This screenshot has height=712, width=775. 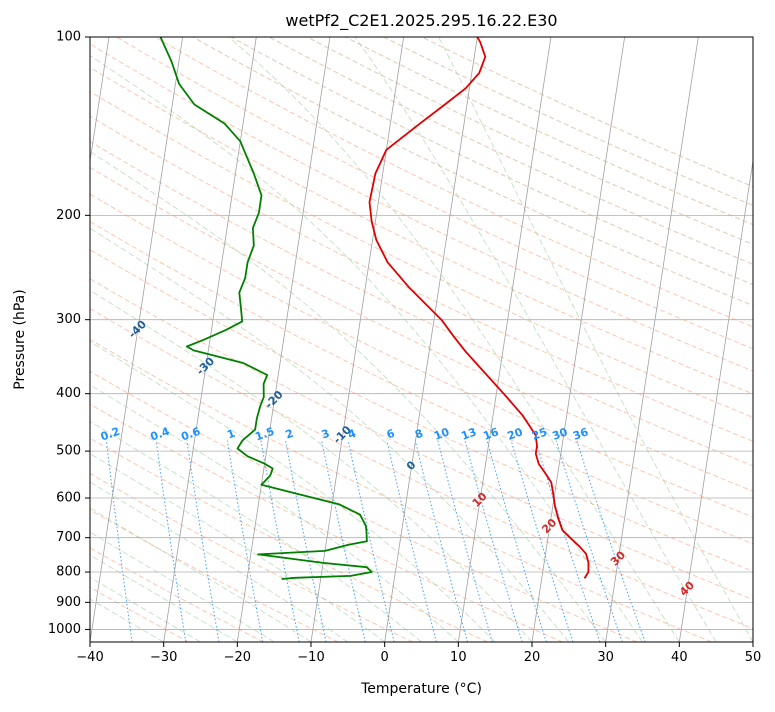 I want to click on x-tick-label: 10, so click(x=458, y=657).